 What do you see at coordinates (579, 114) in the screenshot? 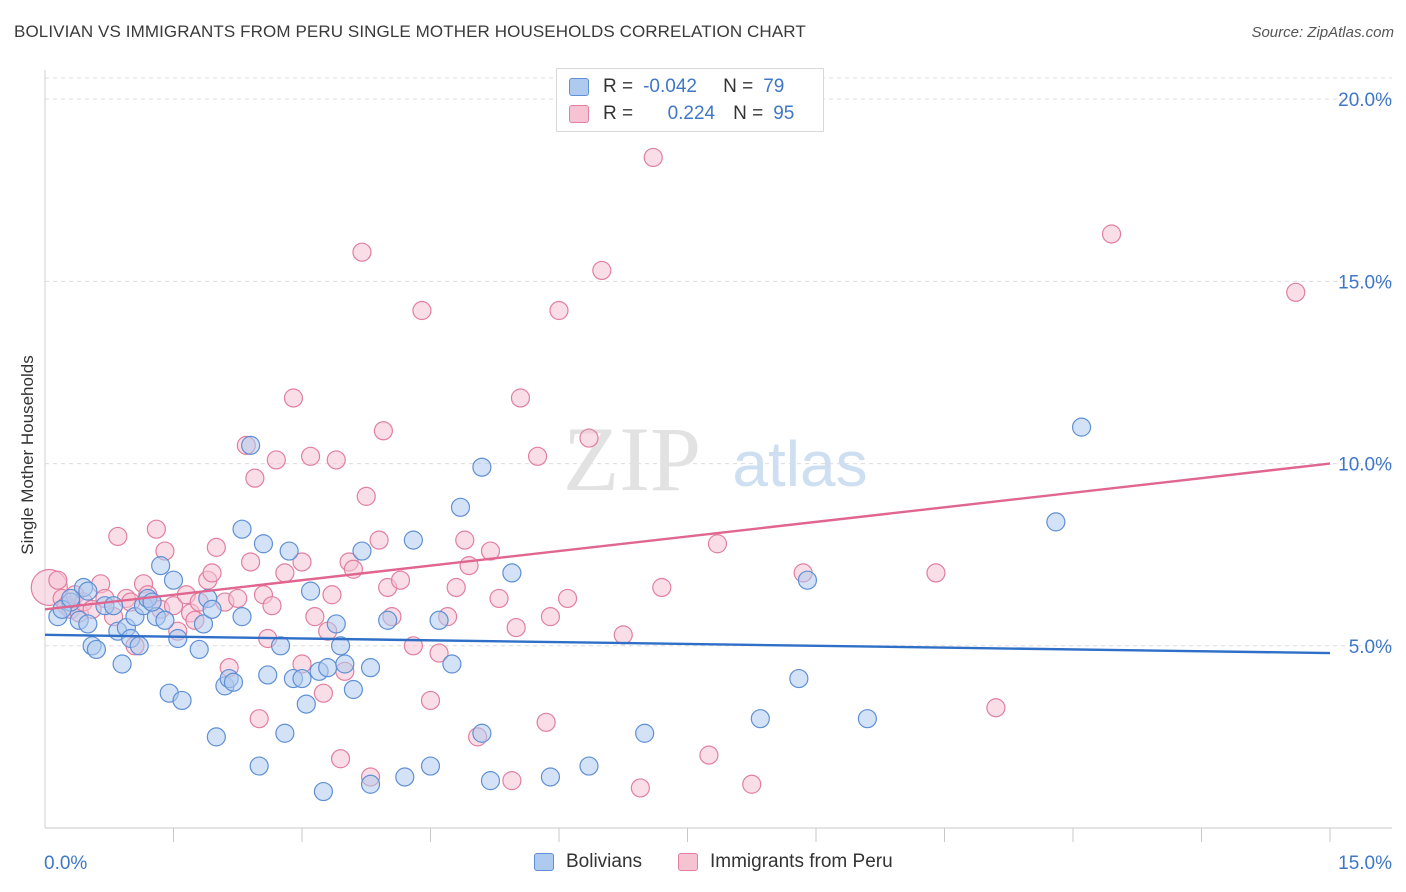
I see `legend-swatch-pink` at bounding box center [579, 114].